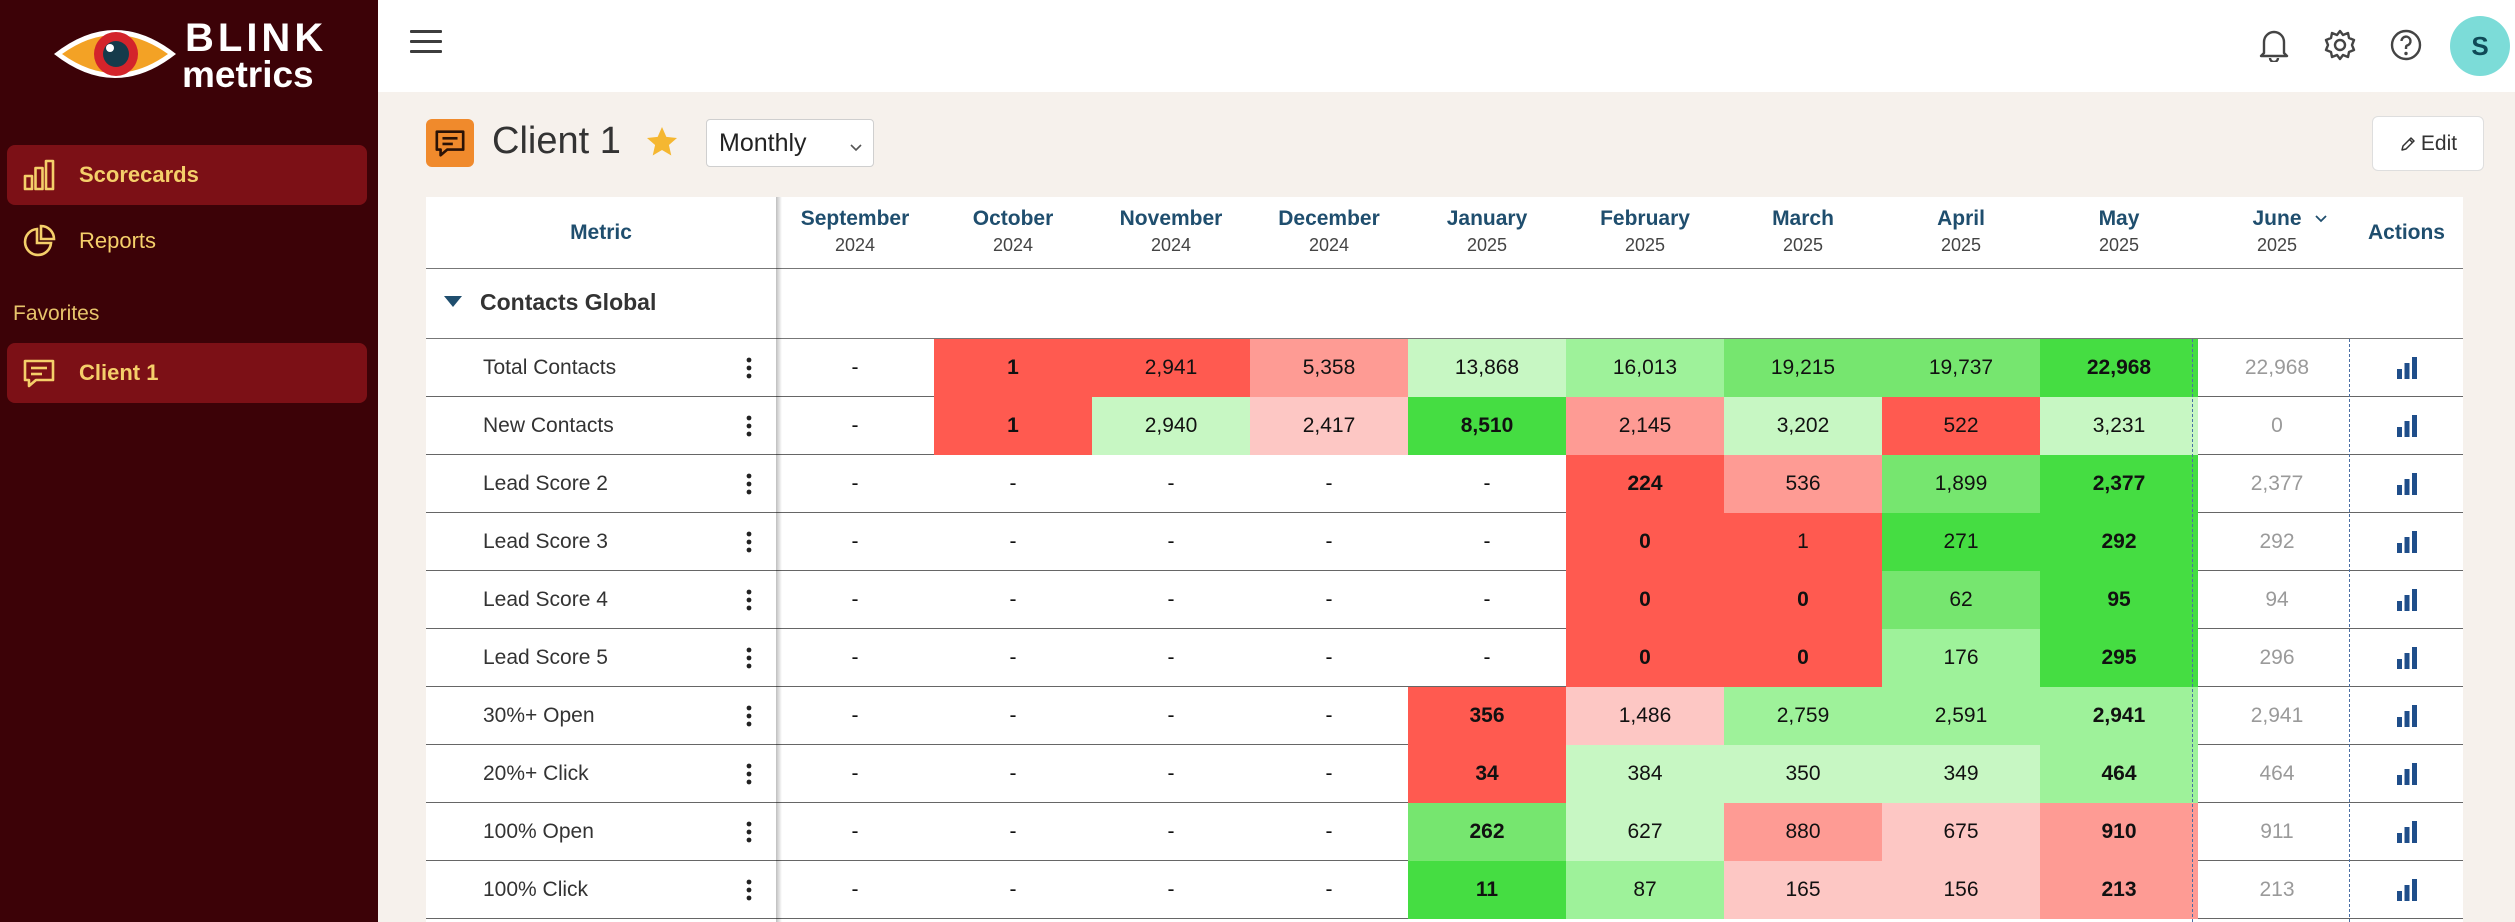 Image resolution: width=2515 pixels, height=922 pixels. Describe the element at coordinates (1329, 426) in the screenshot. I see `value-cell: 2,417` at that location.